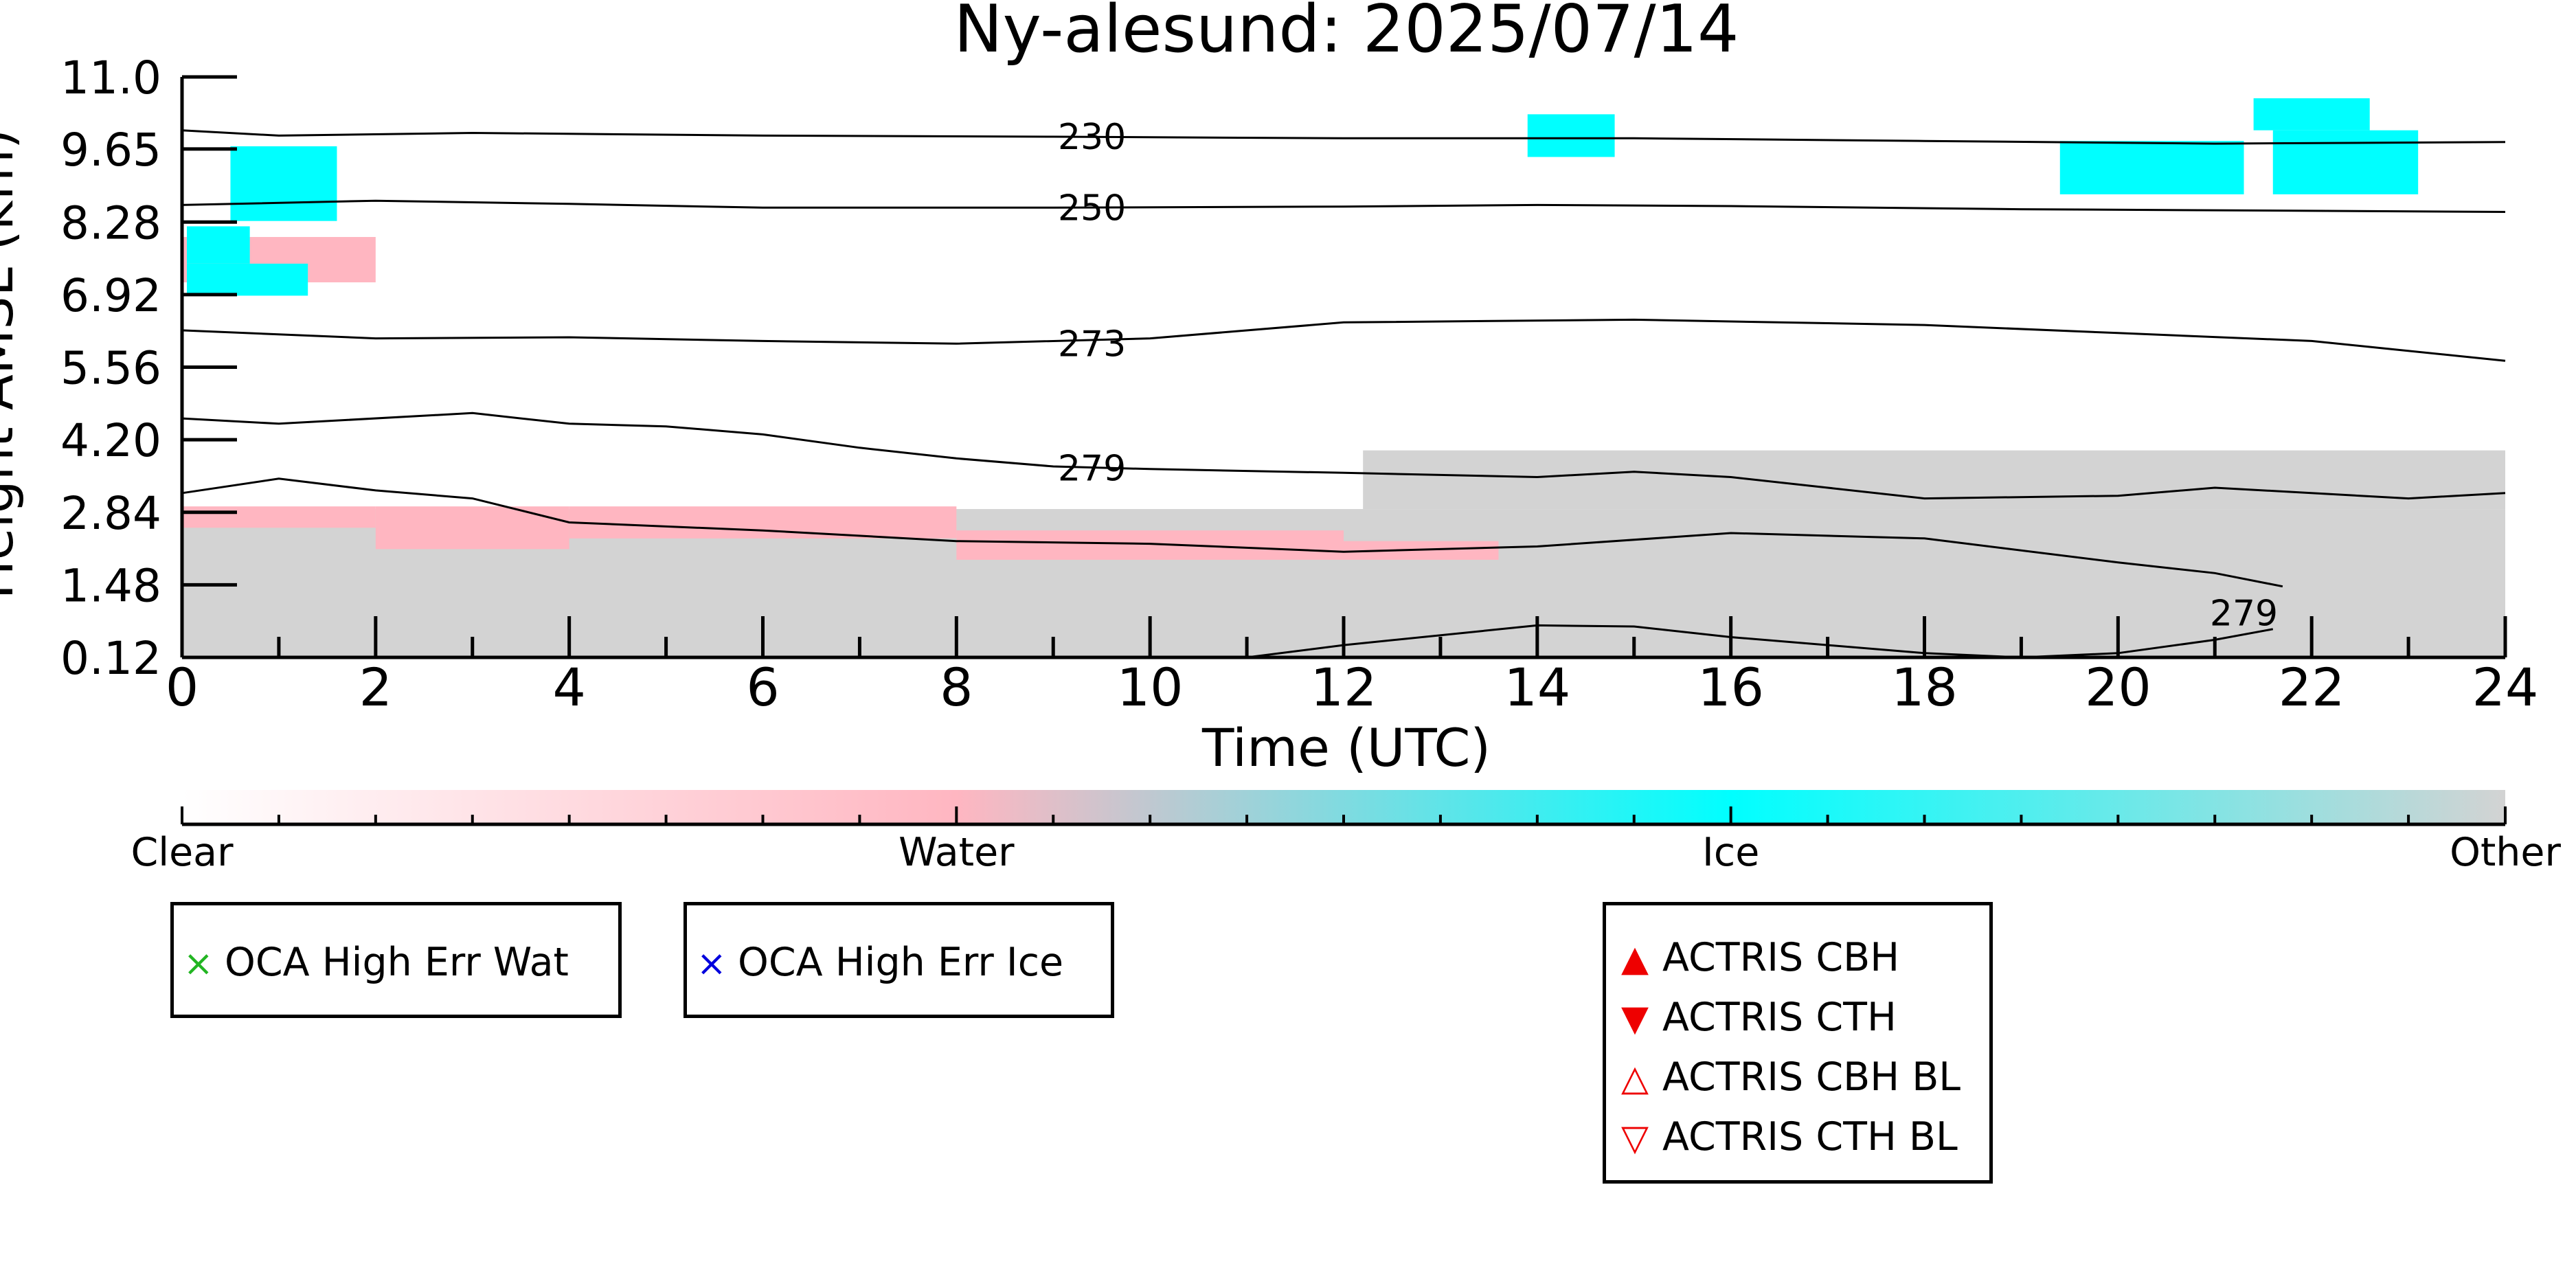  Describe the element at coordinates (376, 962) in the screenshot. I see `legend-entry: × OCA High Err Wat` at that location.